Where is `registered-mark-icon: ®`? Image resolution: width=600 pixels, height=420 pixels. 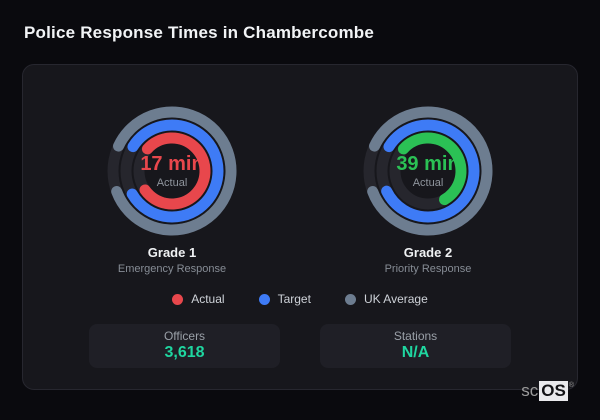 registered-mark-icon: ® is located at coordinates (571, 385).